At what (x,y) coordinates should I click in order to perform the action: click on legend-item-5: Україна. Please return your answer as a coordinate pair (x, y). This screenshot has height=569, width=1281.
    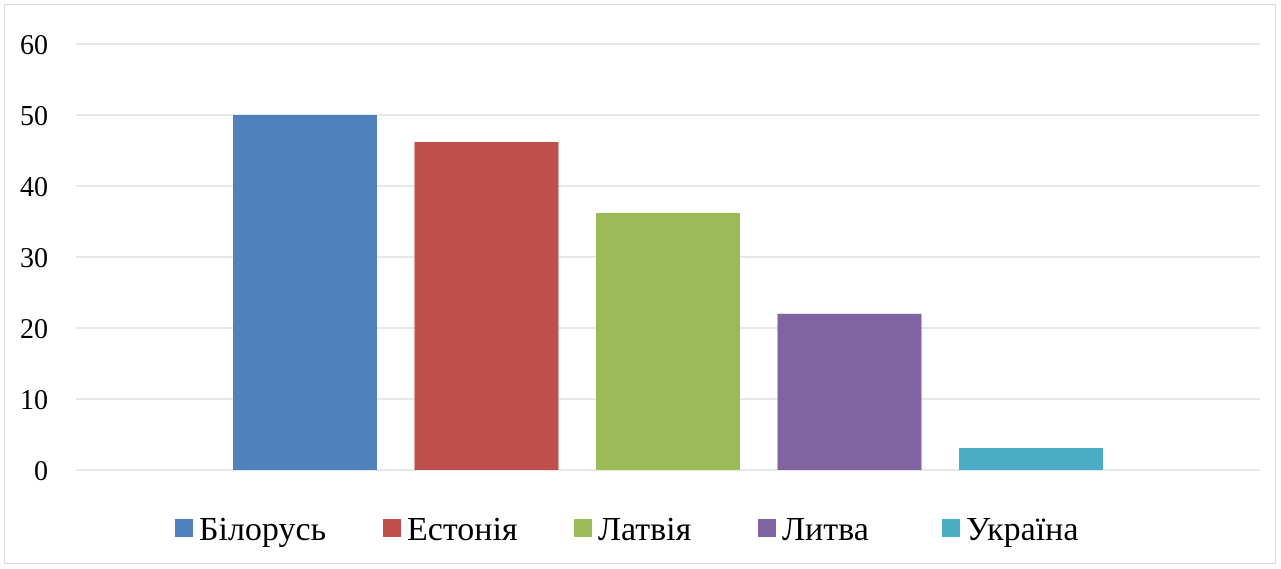
    Looking at the image, I should click on (1010, 529).